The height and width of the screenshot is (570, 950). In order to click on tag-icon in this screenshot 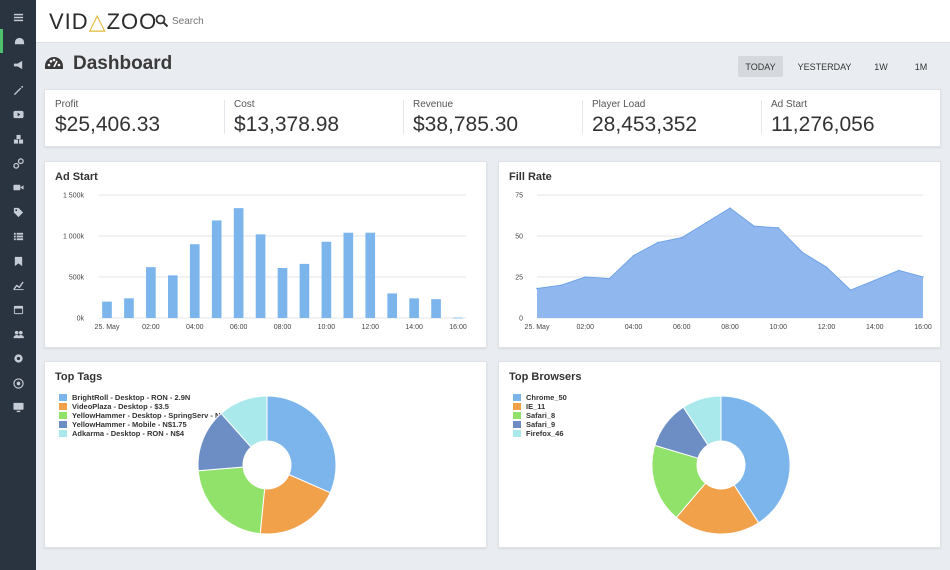, I will do `click(18, 212)`.